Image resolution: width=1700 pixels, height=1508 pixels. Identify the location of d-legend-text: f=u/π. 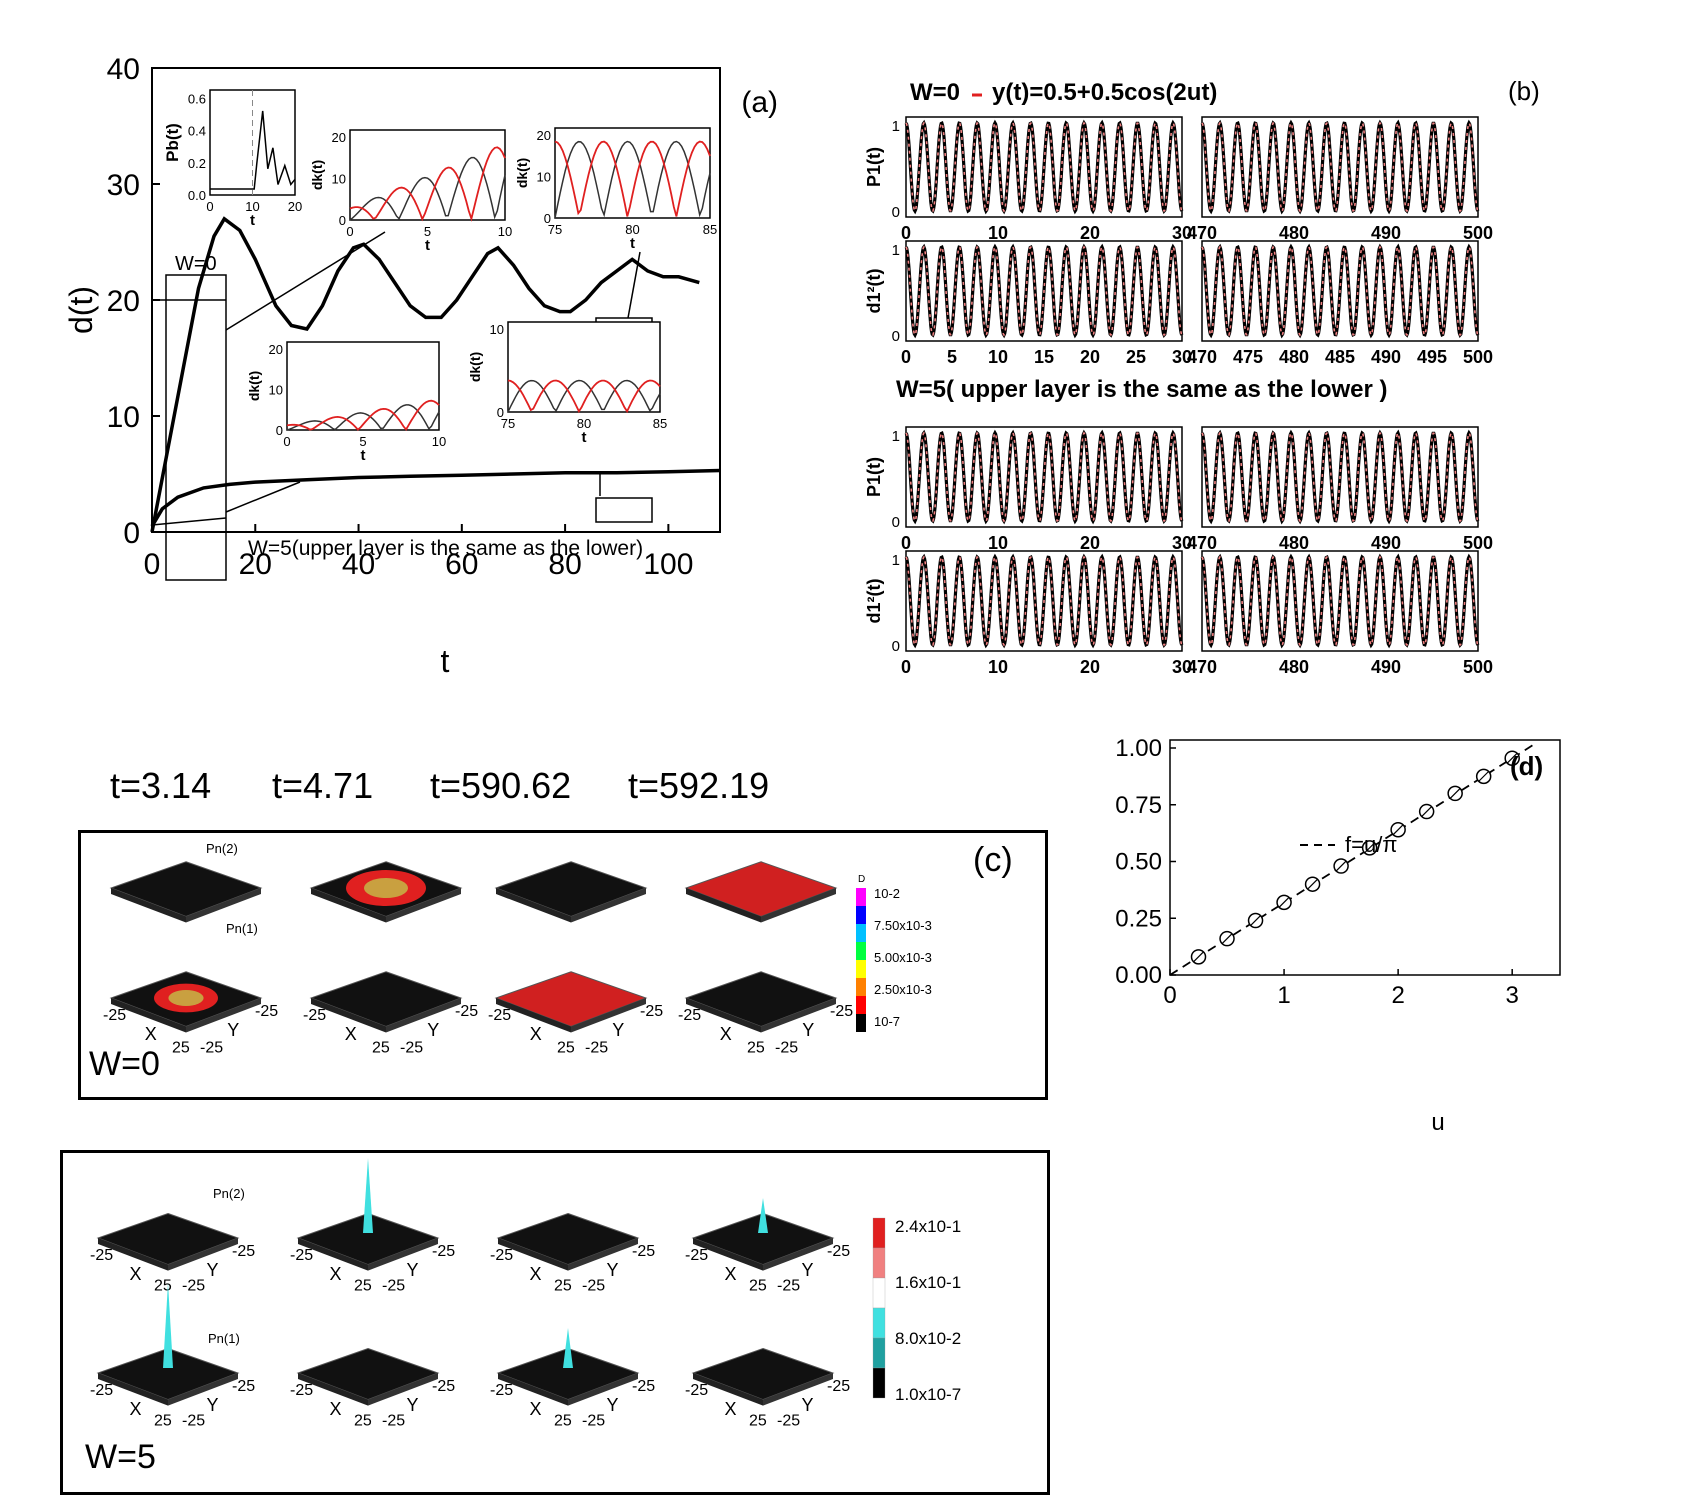
(1371, 844).